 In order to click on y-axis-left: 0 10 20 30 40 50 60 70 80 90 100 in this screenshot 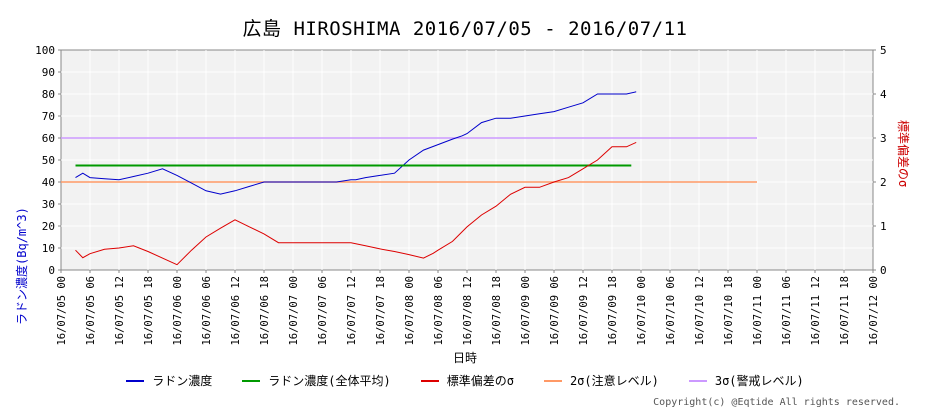, I will do `click(48, 160)`.